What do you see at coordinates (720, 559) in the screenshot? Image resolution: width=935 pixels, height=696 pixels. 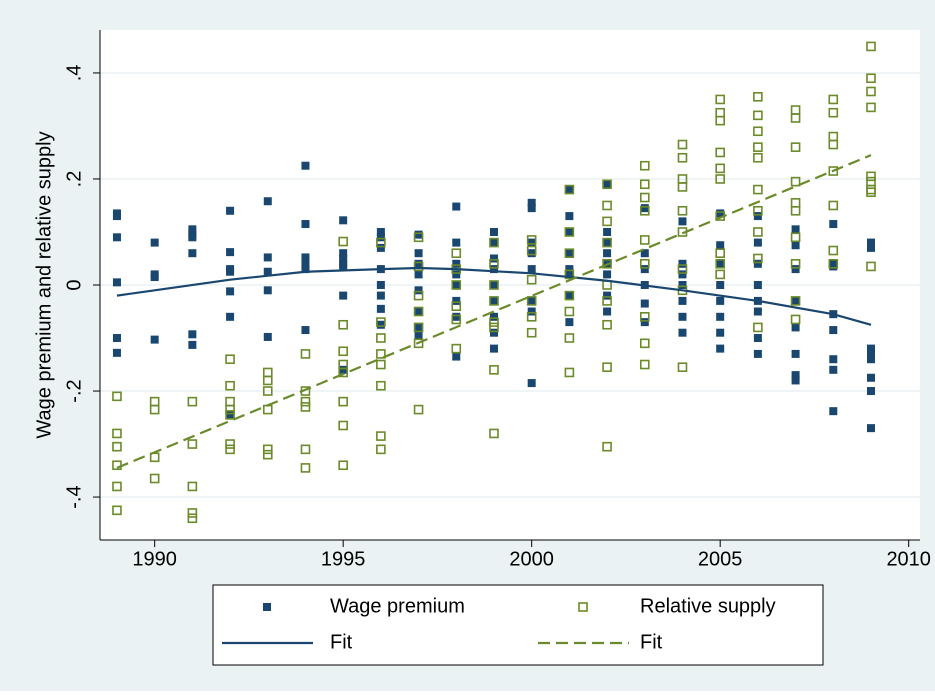 I see `x-tick-label: 2005` at bounding box center [720, 559].